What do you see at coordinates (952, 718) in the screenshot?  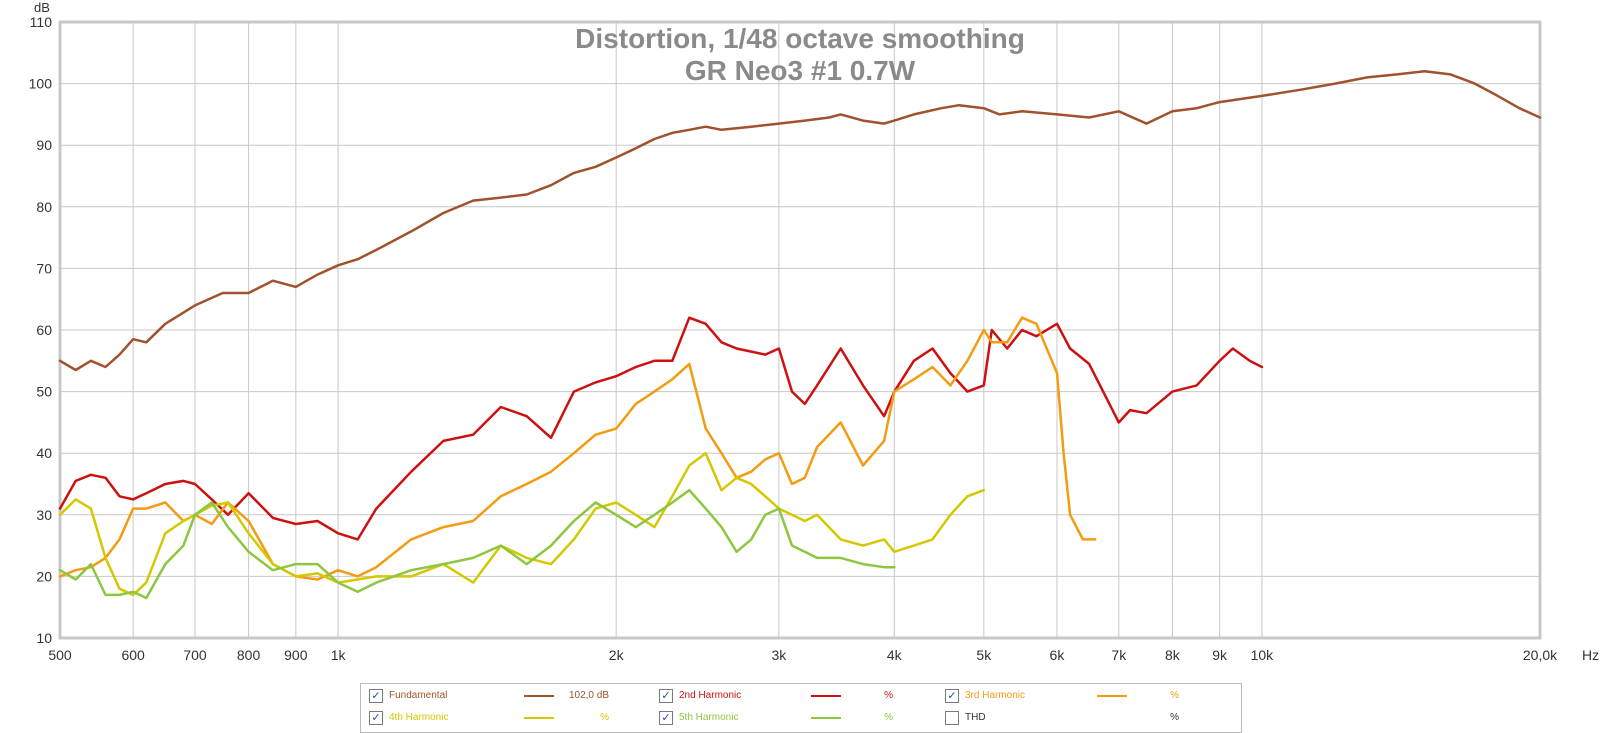 I see `thd-checkbox` at bounding box center [952, 718].